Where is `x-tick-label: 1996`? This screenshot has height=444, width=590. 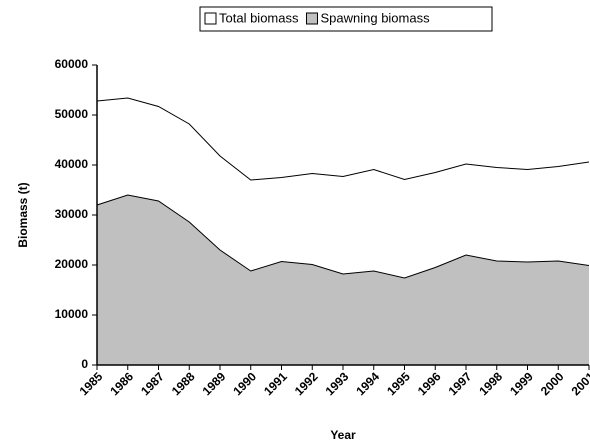 x-tick-label: 1996 is located at coordinates (429, 383).